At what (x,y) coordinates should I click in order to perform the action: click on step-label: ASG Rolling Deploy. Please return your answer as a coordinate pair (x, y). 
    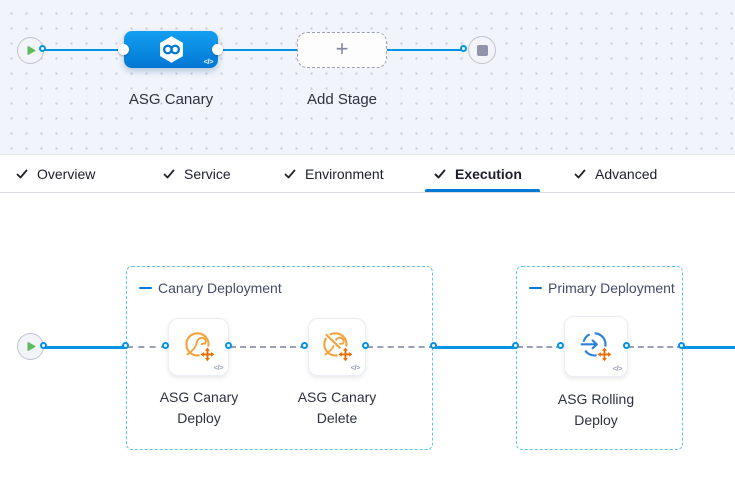
    Looking at the image, I should click on (596, 409).